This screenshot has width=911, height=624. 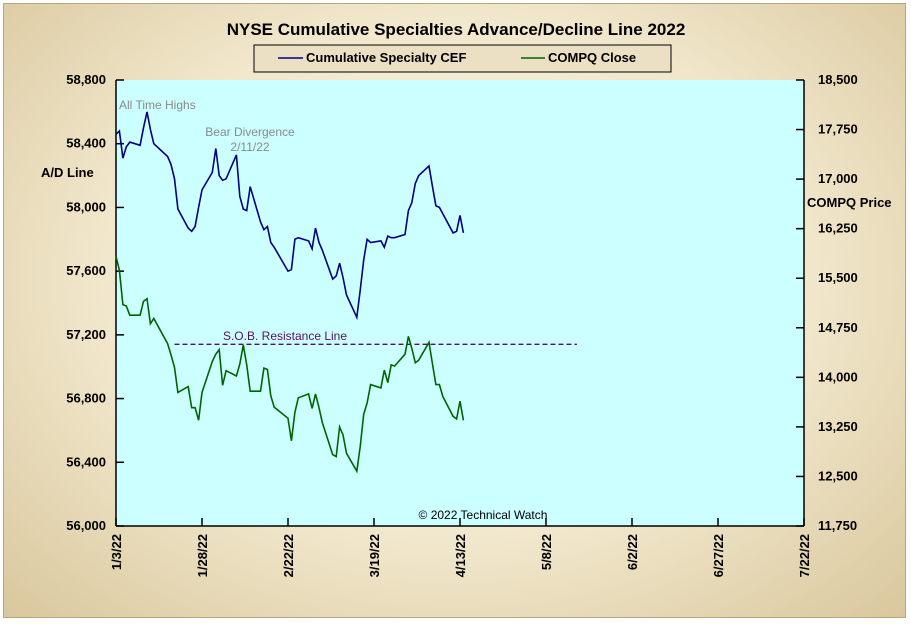 I want to click on right-tick-label: 18,500, so click(x=838, y=79).